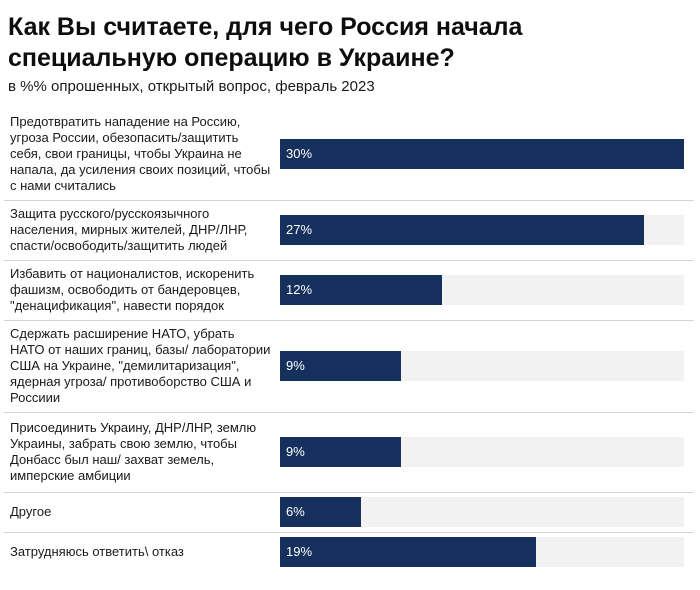  I want to click on bar-row: Другое 6%, so click(350, 512).